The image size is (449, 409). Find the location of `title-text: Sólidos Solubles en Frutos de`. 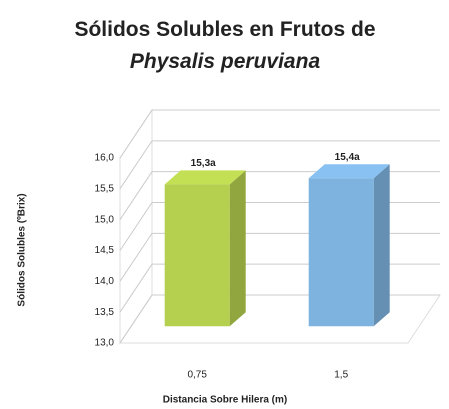

title-text: Sólidos Solubles en Frutos de is located at coordinates (225, 29).